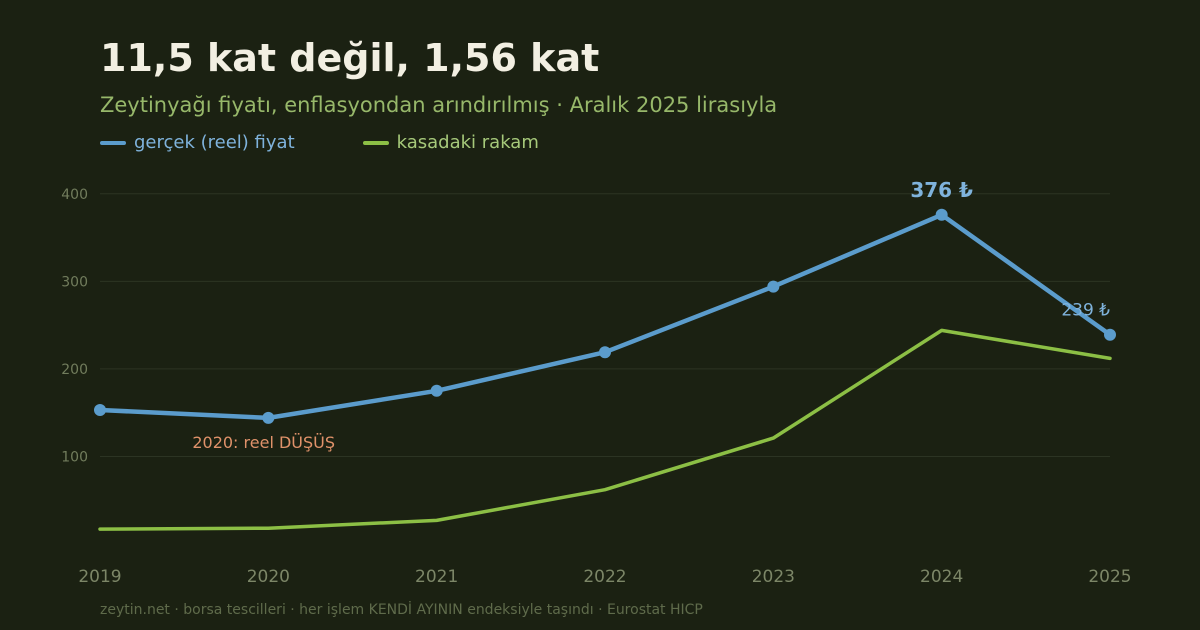  I want to click on y-tick-label: 100, so click(74, 457).